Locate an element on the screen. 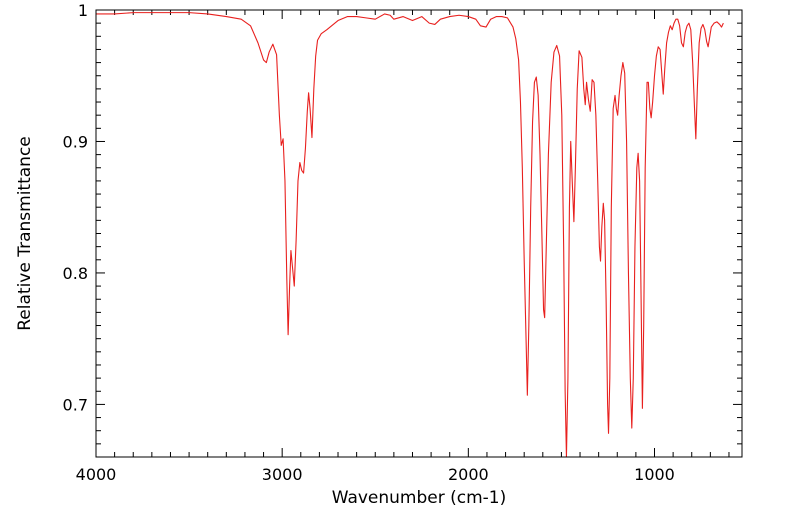 The height and width of the screenshot is (516, 799). x-tick-label: 2000 is located at coordinates (468, 474).